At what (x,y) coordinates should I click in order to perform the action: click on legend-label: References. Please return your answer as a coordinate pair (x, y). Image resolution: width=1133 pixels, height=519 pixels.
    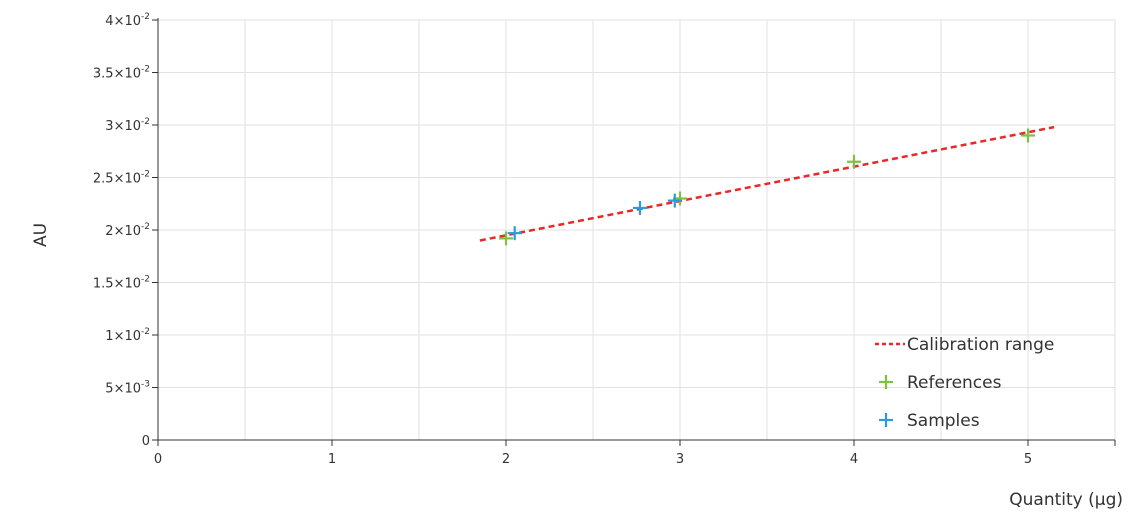
    Looking at the image, I should click on (954, 383).